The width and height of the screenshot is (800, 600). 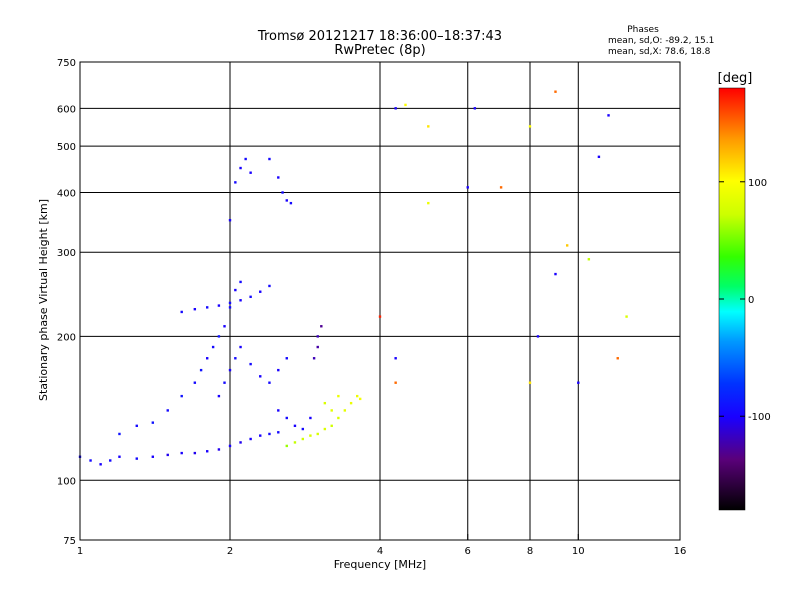 I want to click on x-axis-label: Frequency [MHz], so click(x=380, y=564).